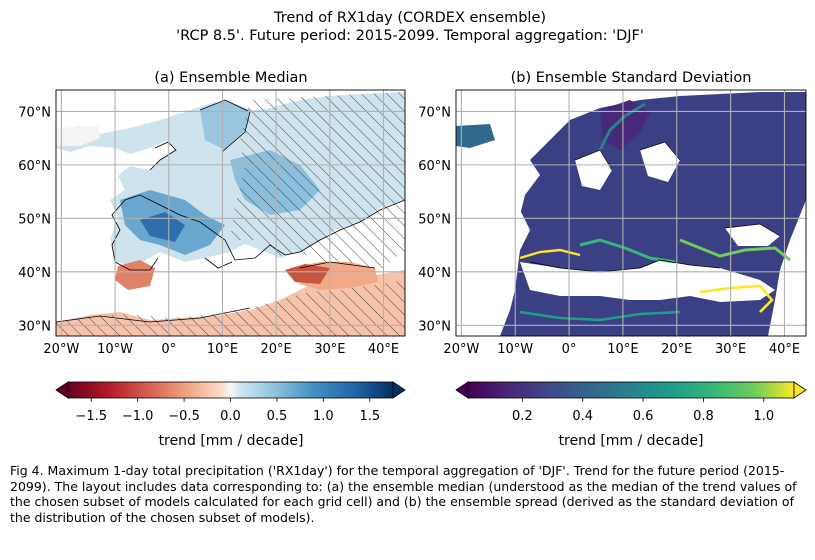 The image size is (815, 560). What do you see at coordinates (231, 441) in the screenshot?
I see `colorbar-a-label: trend [mm / decade]` at bounding box center [231, 441].